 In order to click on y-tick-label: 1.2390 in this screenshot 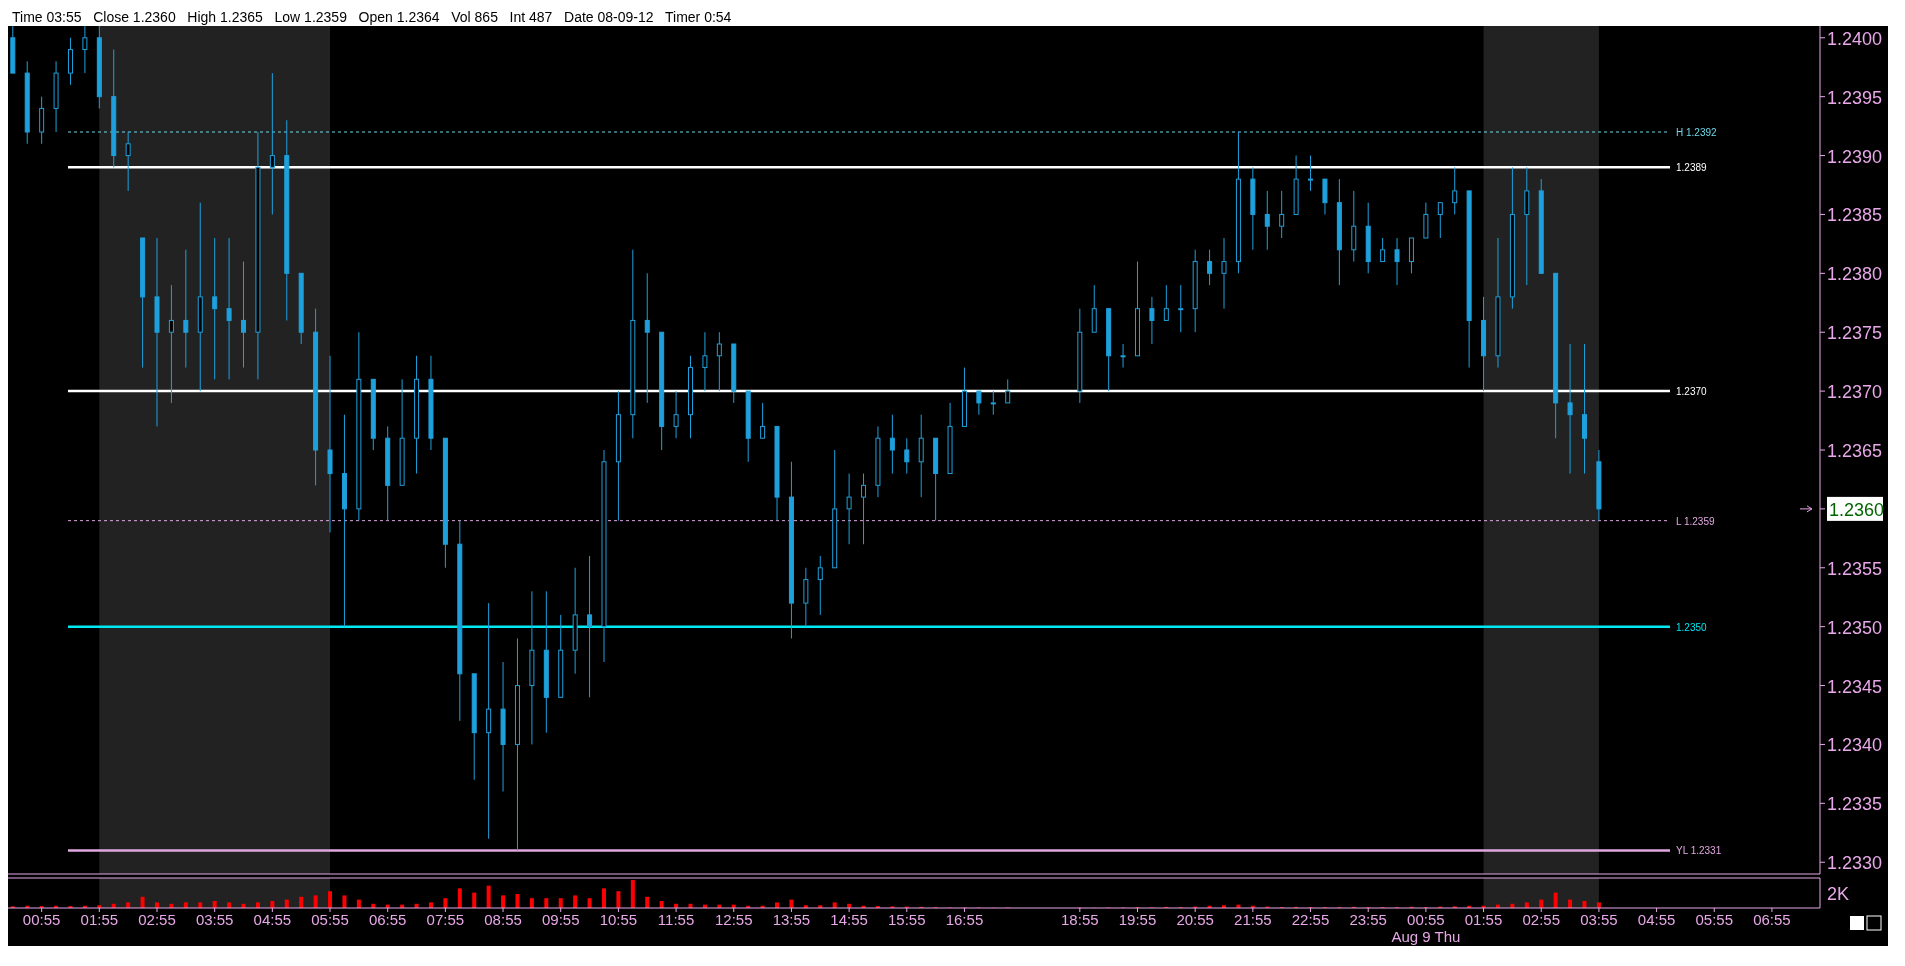, I will do `click(1855, 156)`.